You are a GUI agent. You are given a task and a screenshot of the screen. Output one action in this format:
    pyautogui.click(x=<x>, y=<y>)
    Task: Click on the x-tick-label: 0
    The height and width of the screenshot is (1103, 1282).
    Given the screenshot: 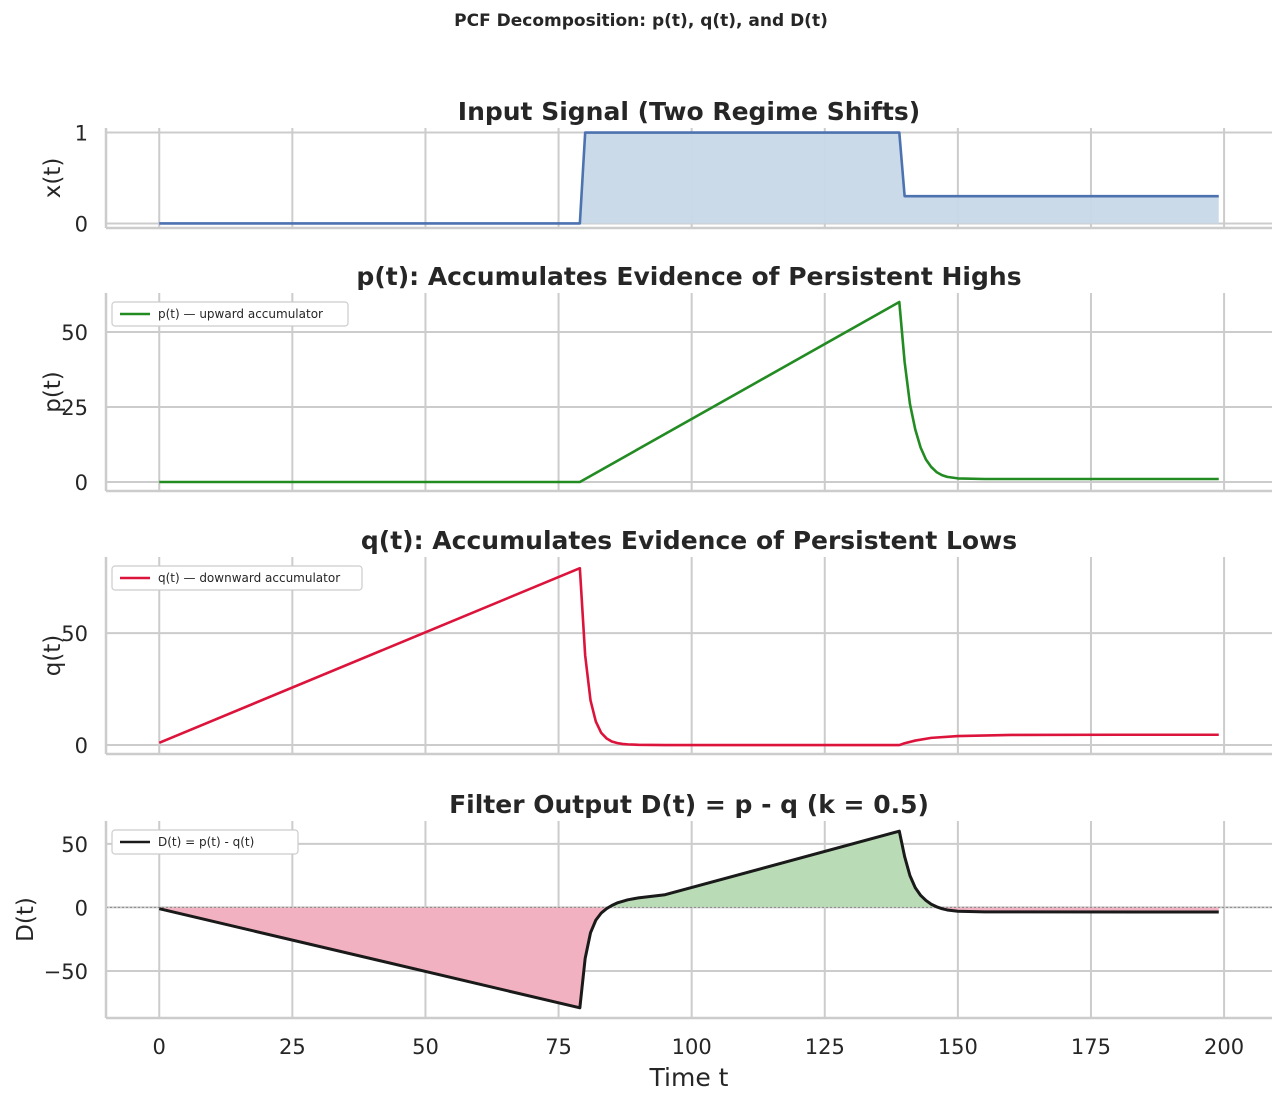 What is the action you would take?
    pyautogui.click(x=159, y=1047)
    